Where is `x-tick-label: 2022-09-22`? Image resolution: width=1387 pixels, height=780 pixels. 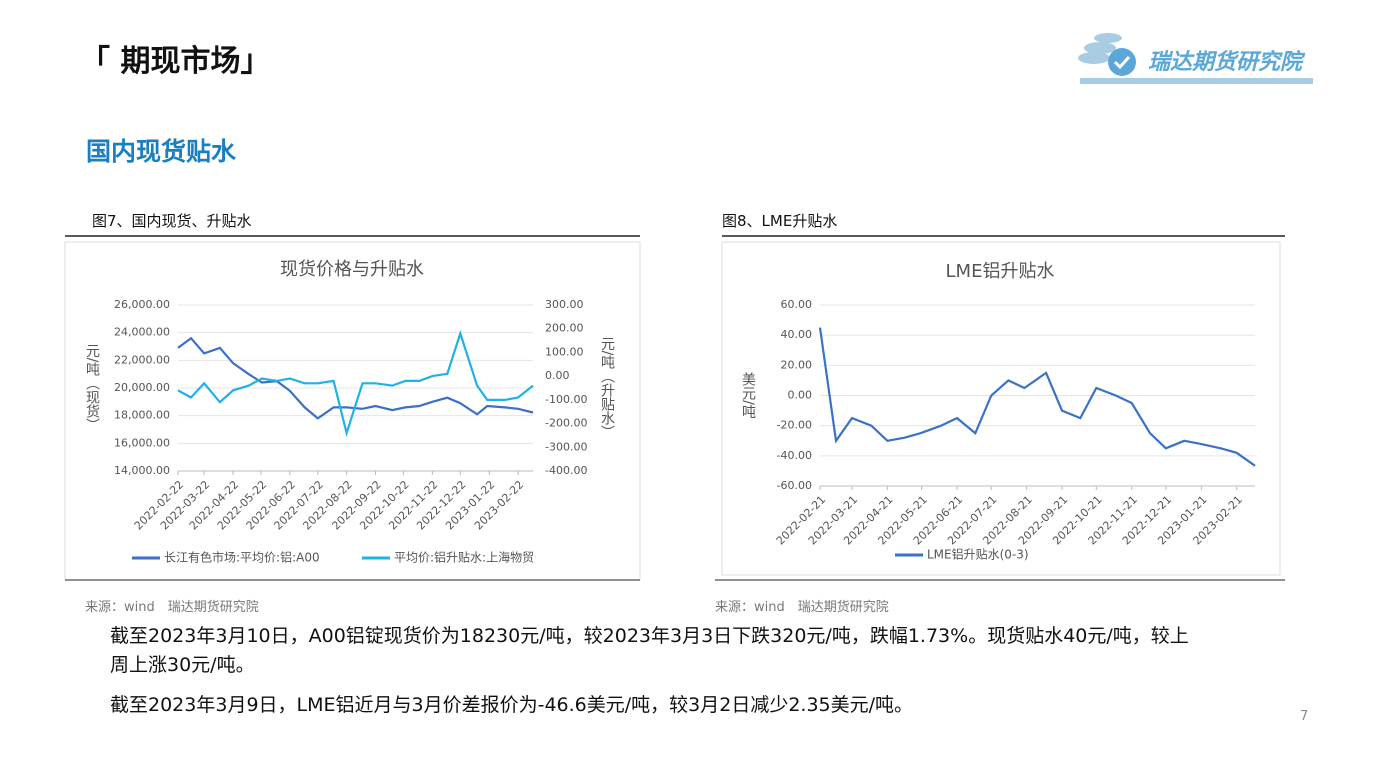
x-tick-label: 2022-09-22 is located at coordinates (356, 505).